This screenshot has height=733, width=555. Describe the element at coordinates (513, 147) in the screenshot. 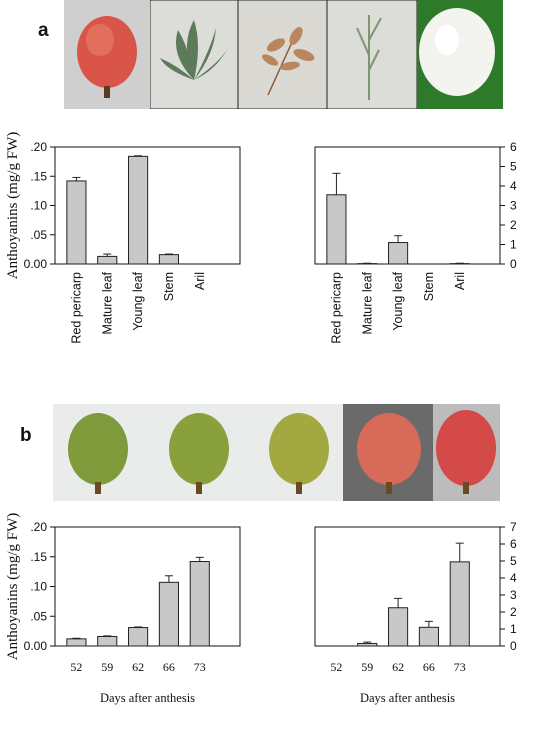

I see `chart-a-right-ytick-label: 6` at that location.